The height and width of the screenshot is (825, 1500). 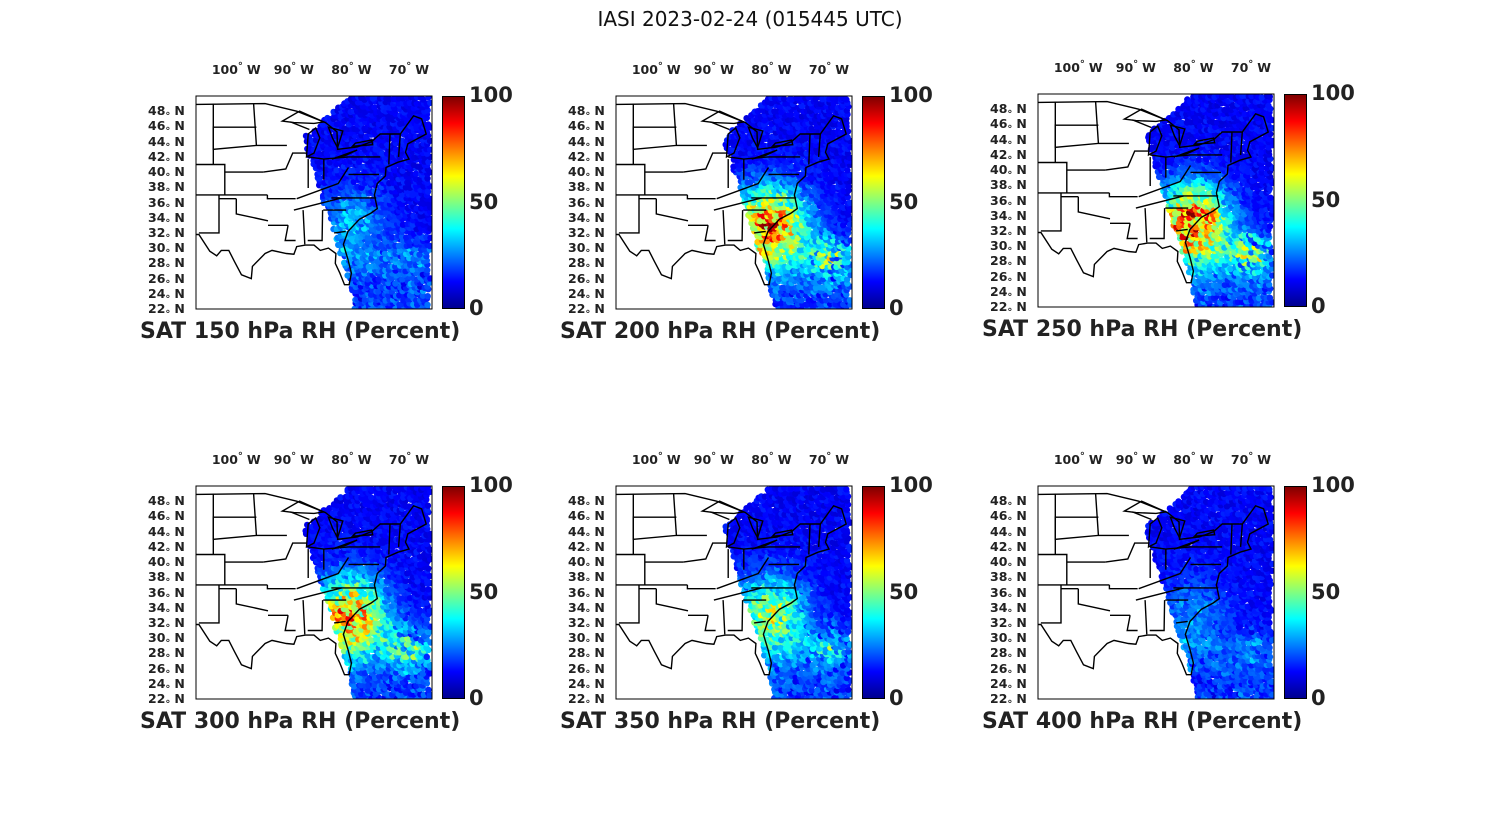 I want to click on coastline, so click(x=732, y=194).